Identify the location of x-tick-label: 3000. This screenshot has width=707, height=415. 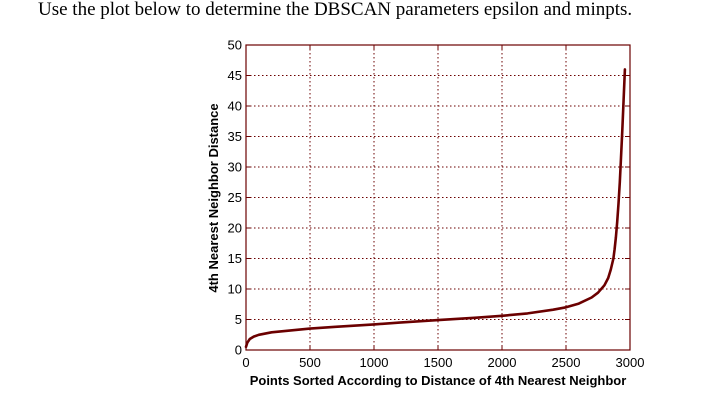
(630, 362).